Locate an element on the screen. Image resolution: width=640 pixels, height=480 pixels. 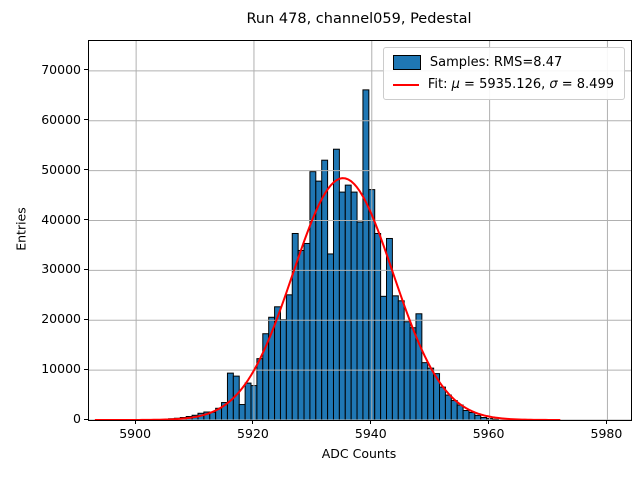
x-axis-label: ADC Counts is located at coordinates (359, 453).